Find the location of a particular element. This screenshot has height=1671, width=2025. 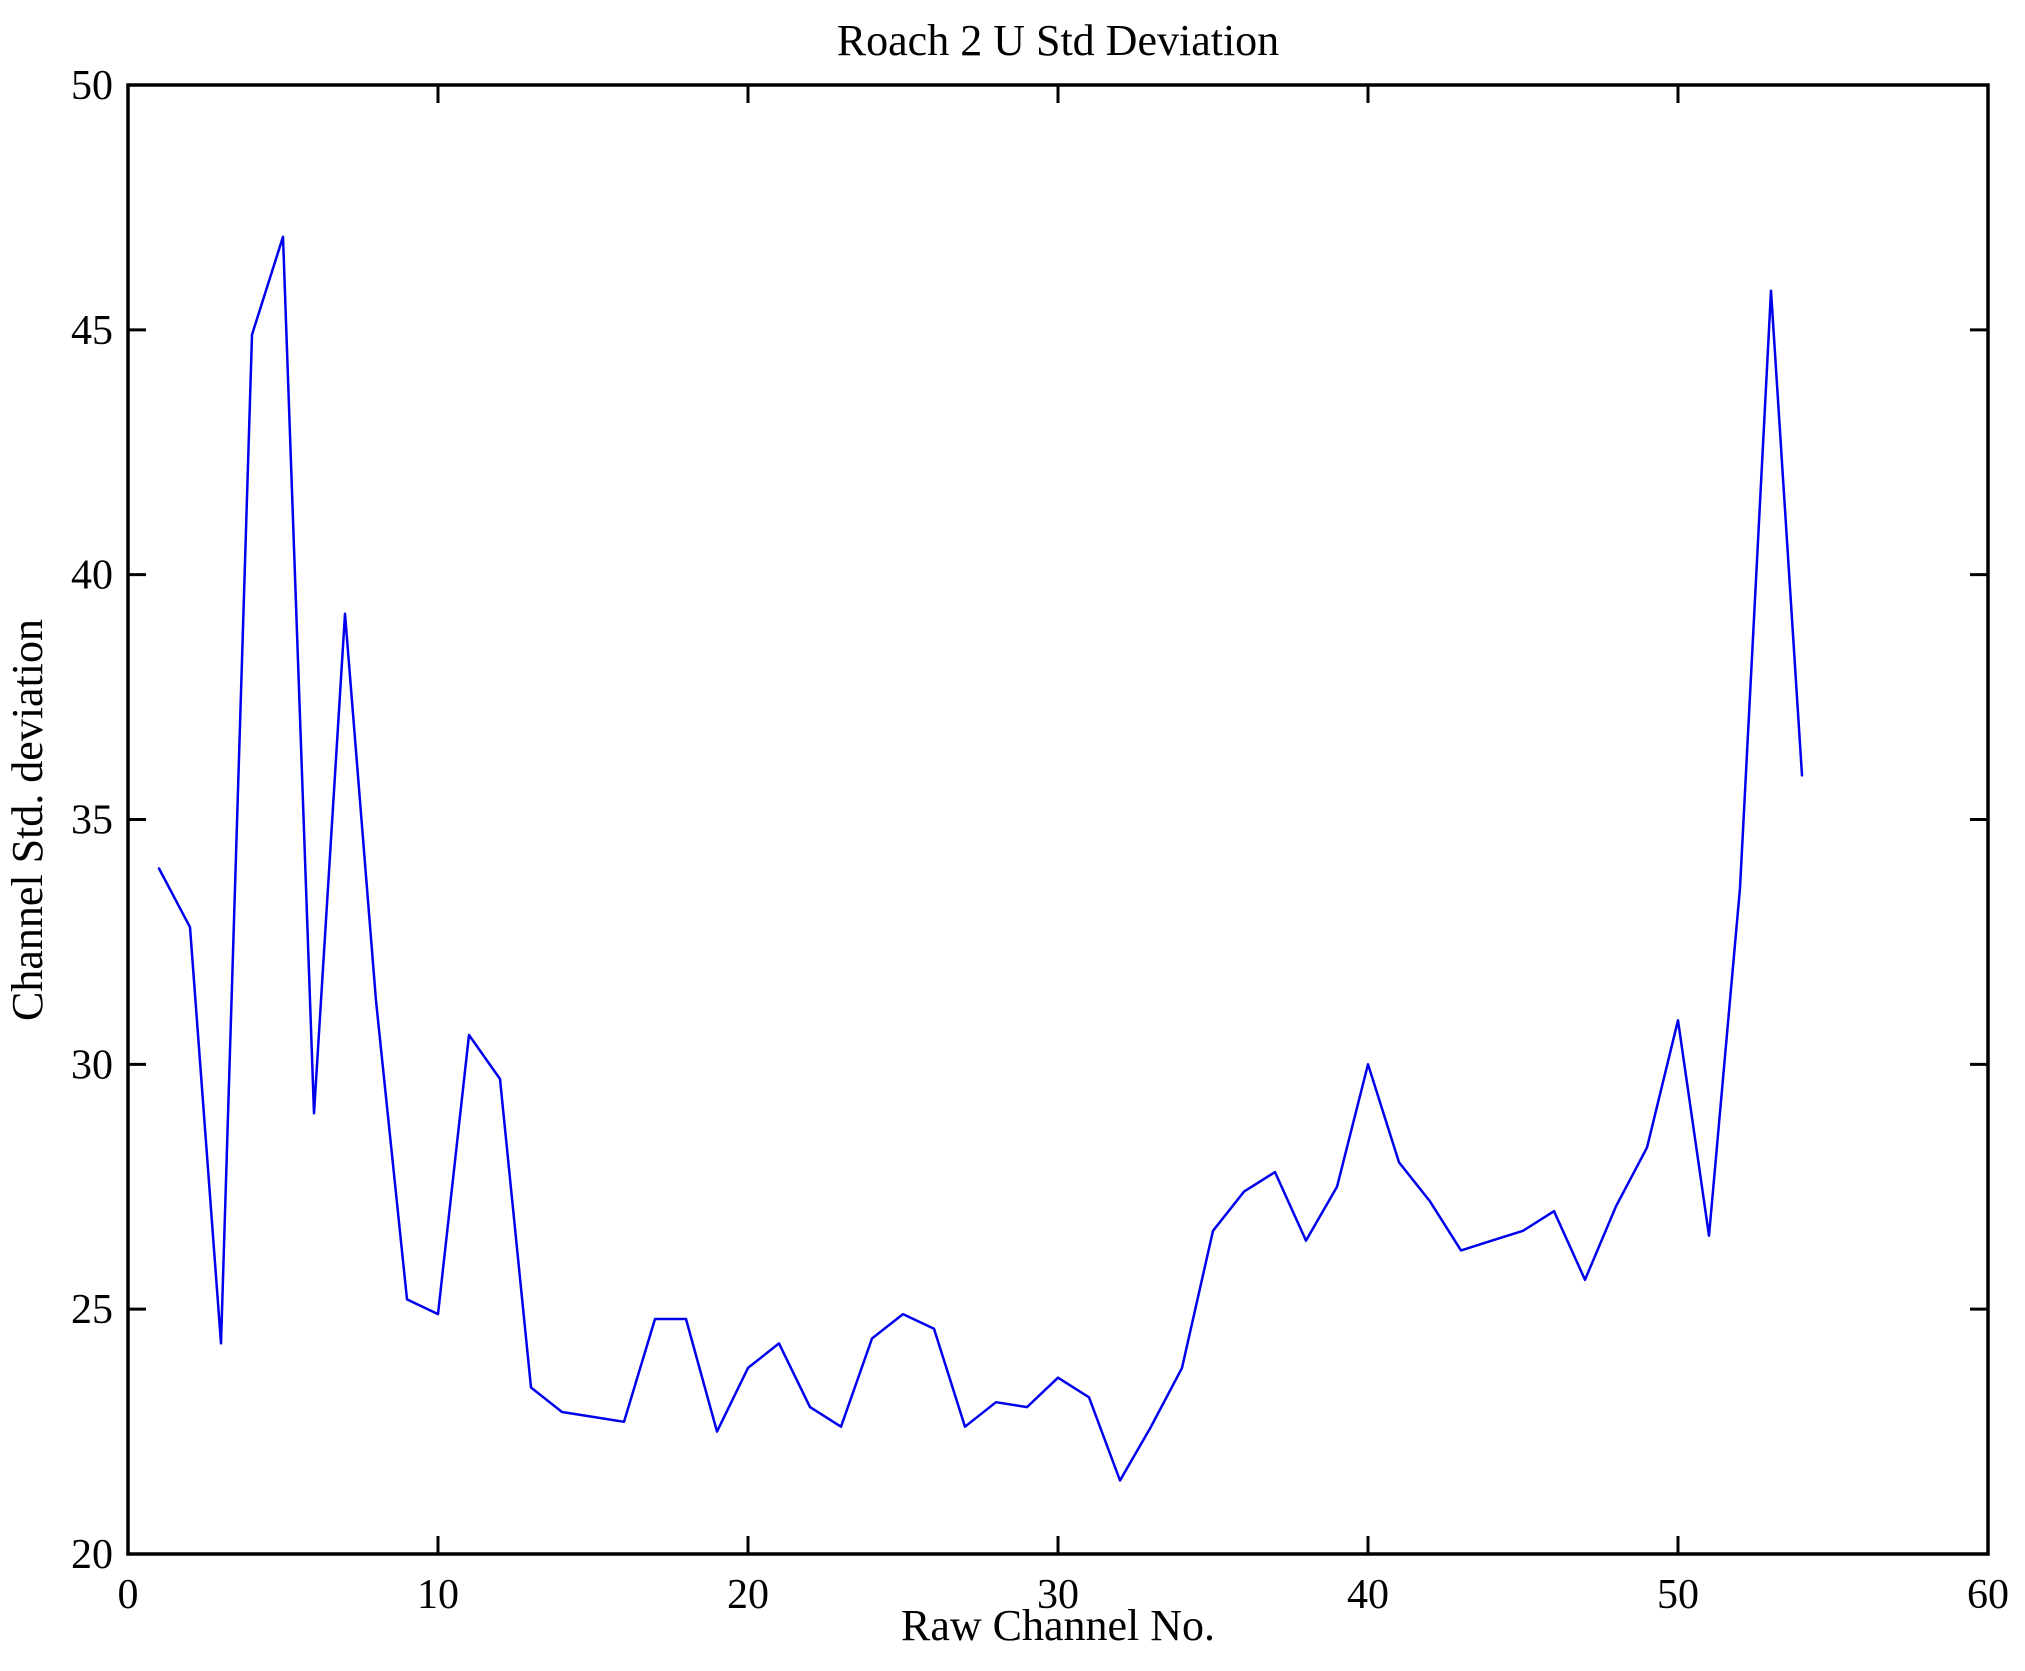

y-axis-tick-labels: 20 25 30 35 40 45 50 is located at coordinates (92, 820).